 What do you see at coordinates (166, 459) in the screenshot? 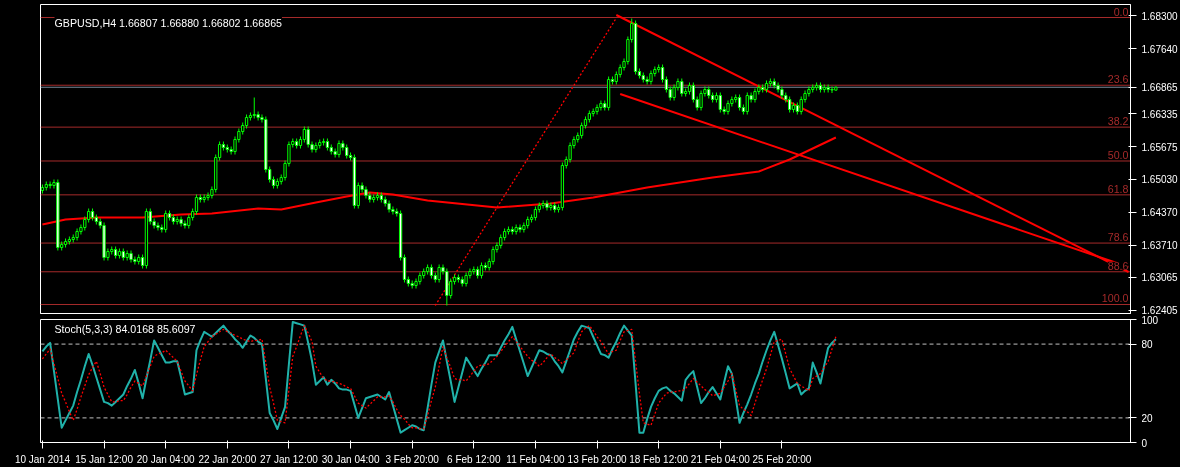
I see `x-tick-label: 20 Jan 04:00` at bounding box center [166, 459].